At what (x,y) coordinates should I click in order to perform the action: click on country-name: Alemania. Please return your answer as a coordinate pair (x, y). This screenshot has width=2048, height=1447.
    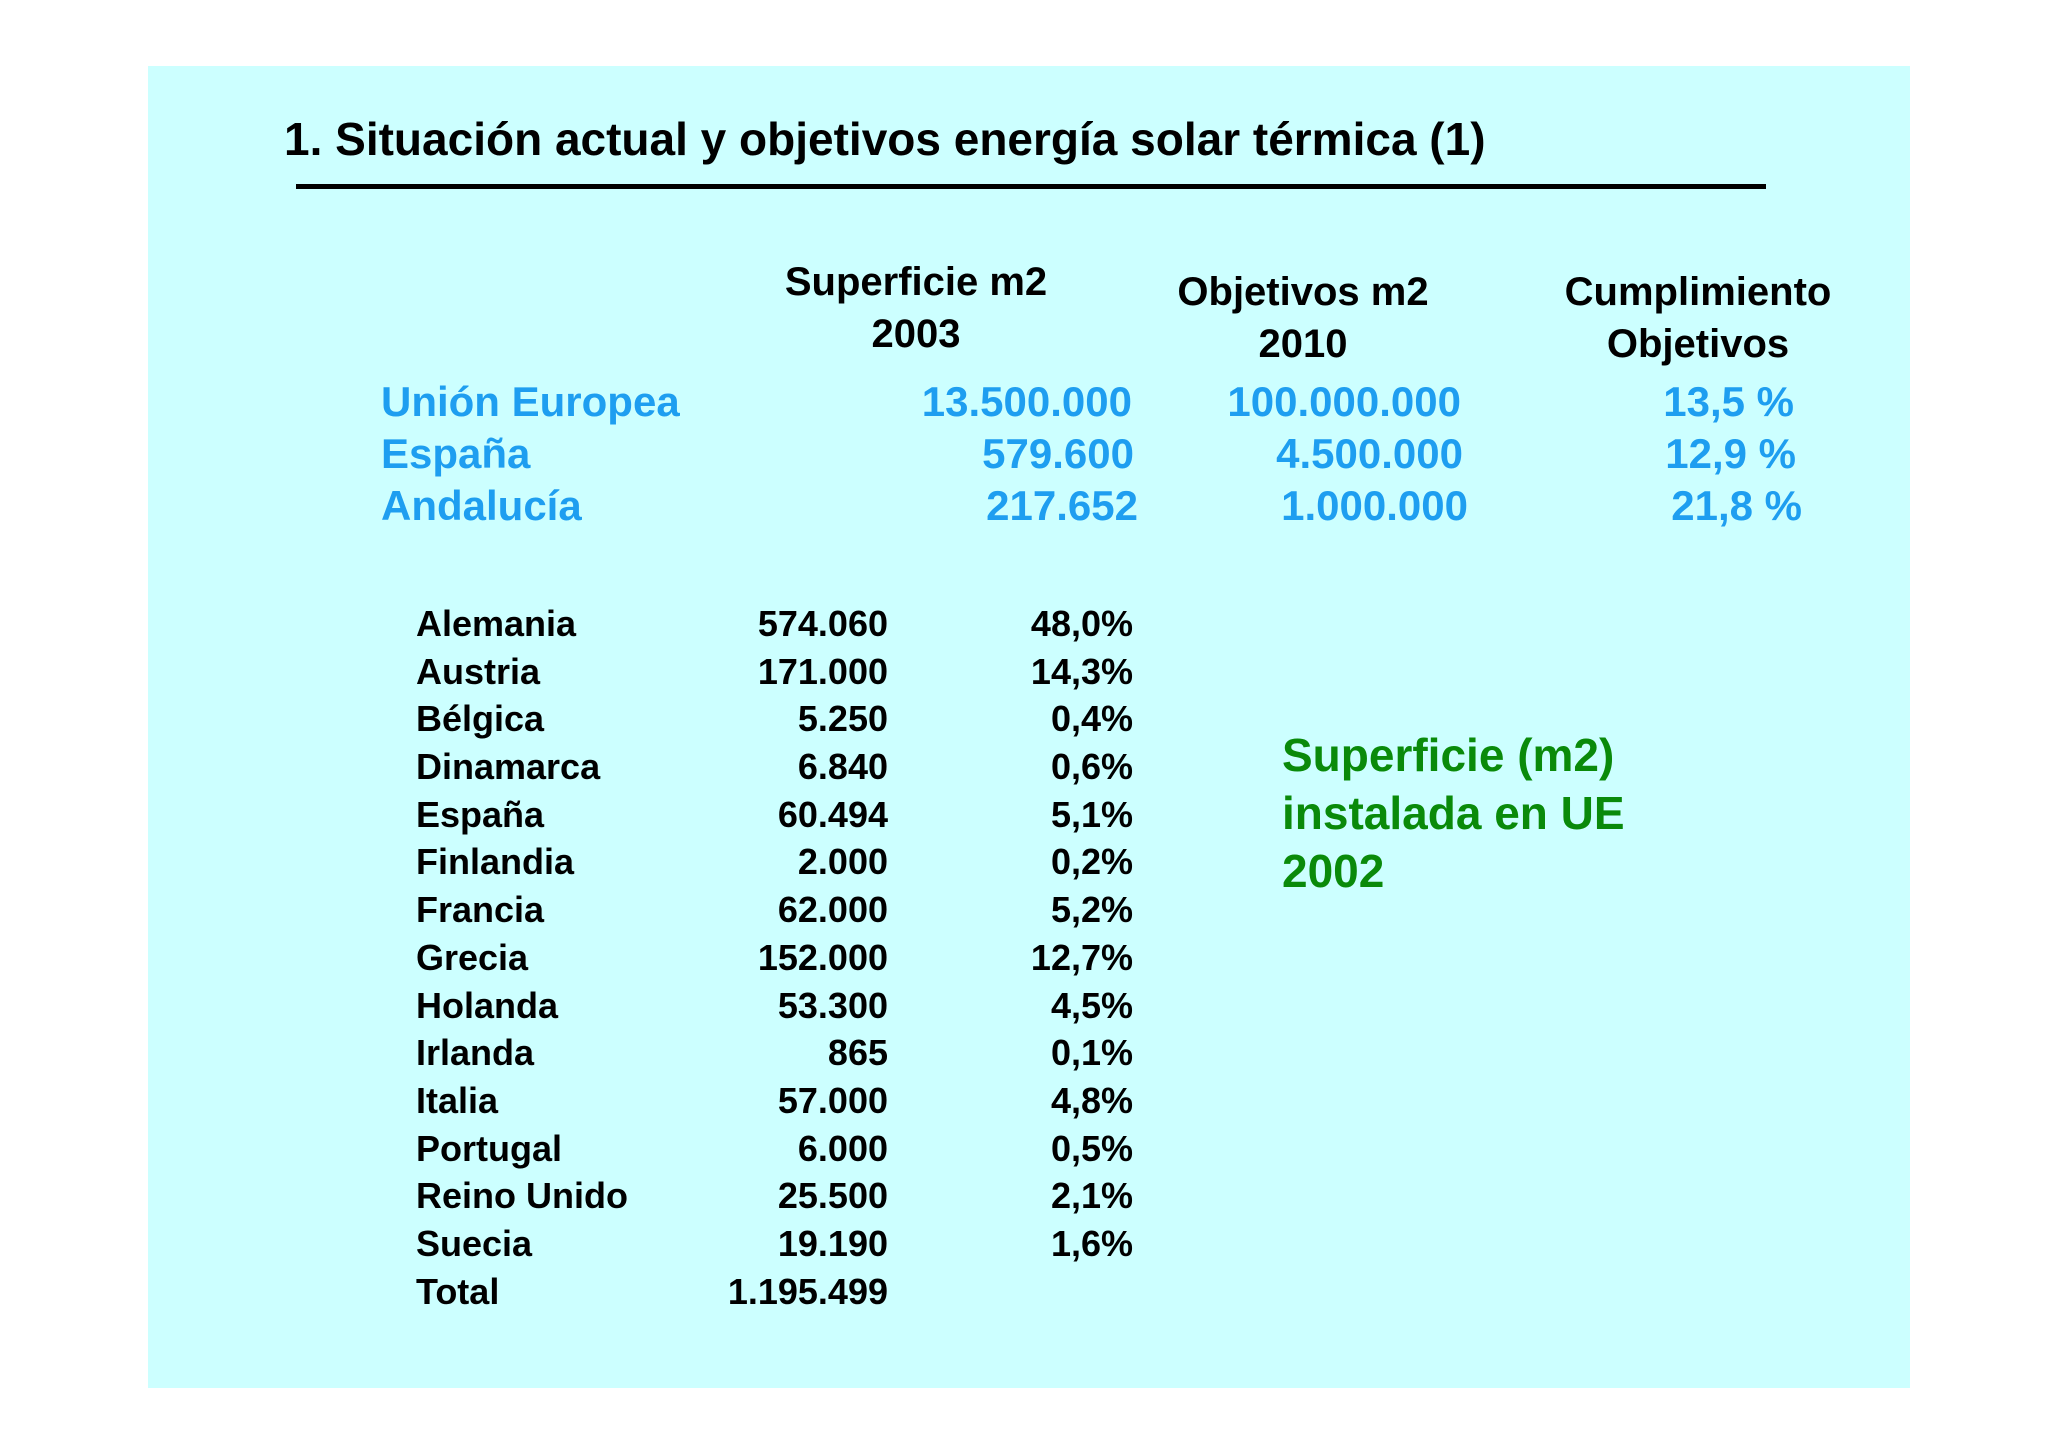
    Looking at the image, I should click on (496, 623).